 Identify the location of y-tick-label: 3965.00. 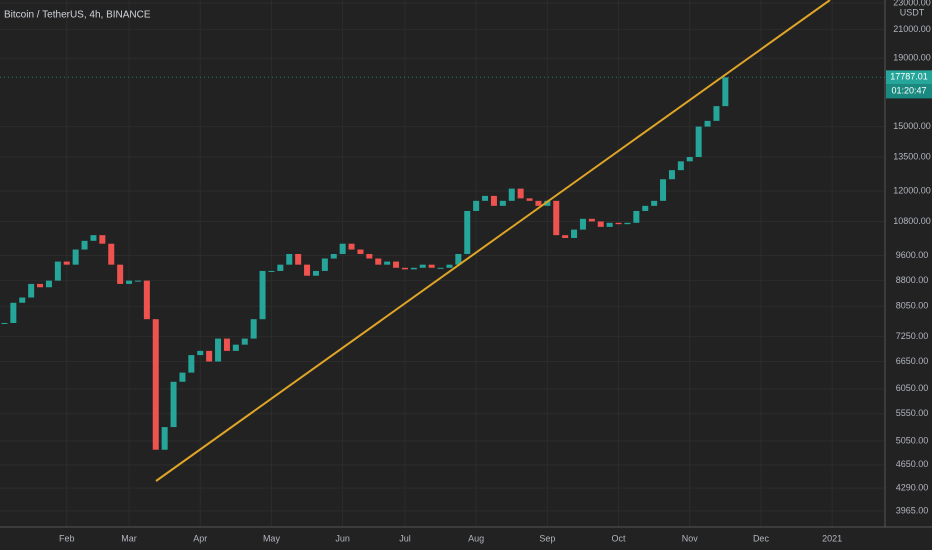
(912, 510).